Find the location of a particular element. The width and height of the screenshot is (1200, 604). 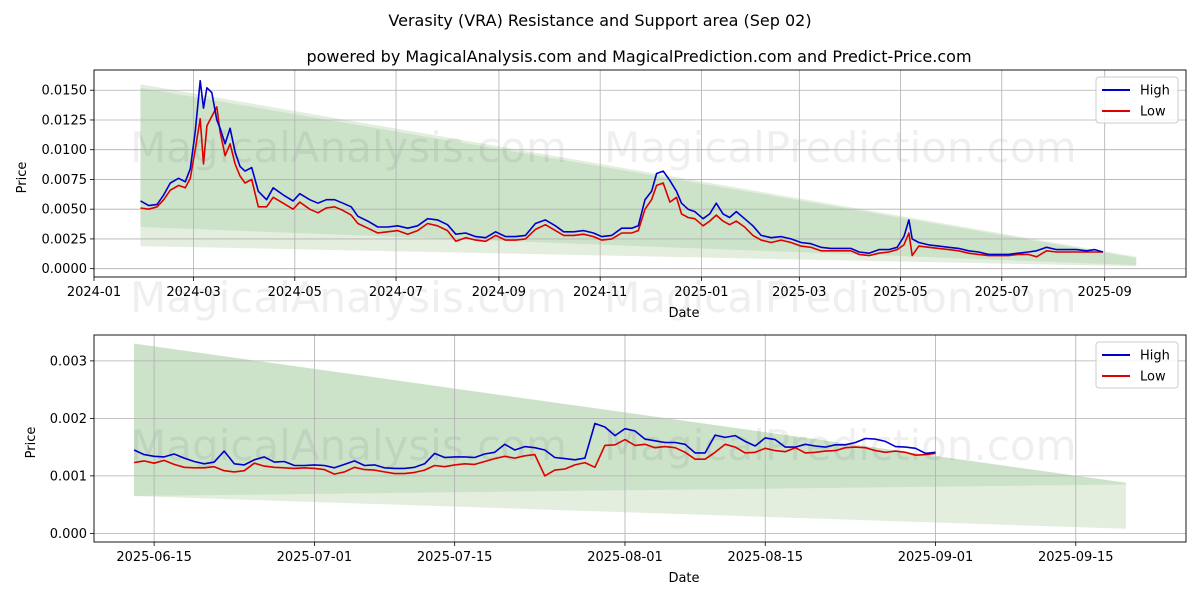

x-tick-label: 2025-09-01 is located at coordinates (936, 557).